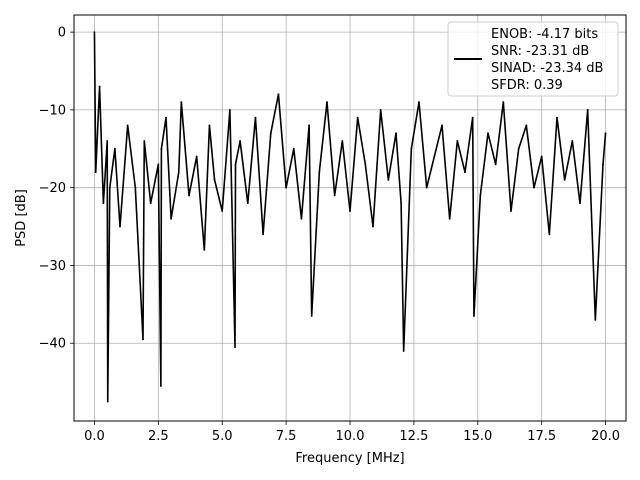 Image resolution: width=640 pixels, height=480 pixels. Describe the element at coordinates (540, 51) in the screenshot. I see `legend-snr: SNR: -23.31 dB` at that location.